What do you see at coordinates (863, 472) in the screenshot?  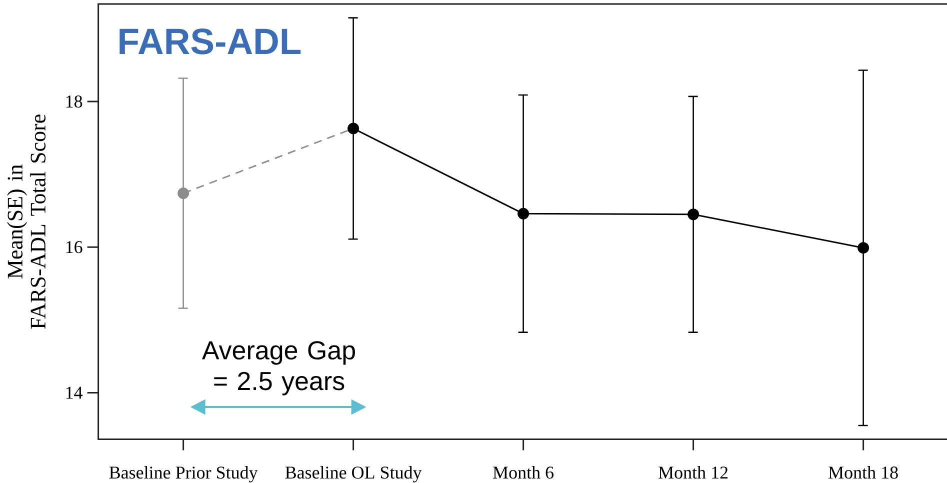 I see `x-tick-label: Month 18` at bounding box center [863, 472].